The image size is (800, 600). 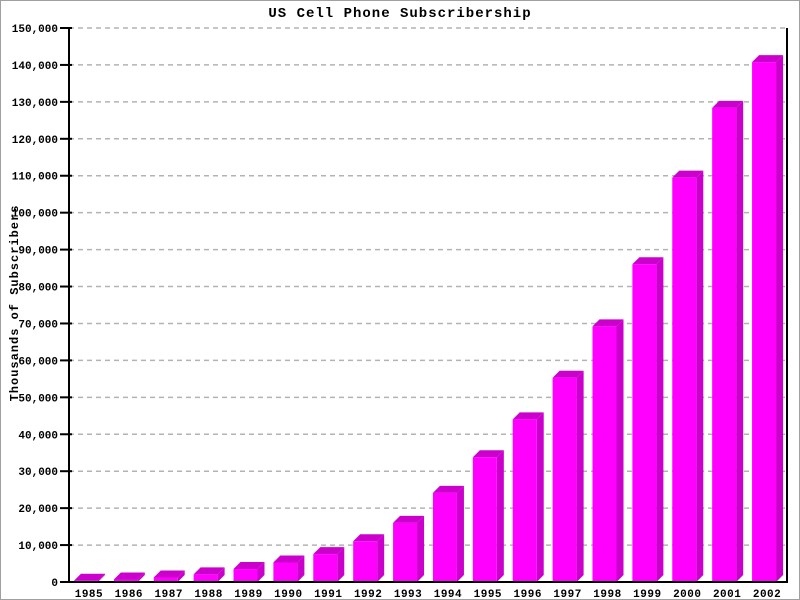 What do you see at coordinates (488, 594) in the screenshot?
I see `x-tick-label: 1995` at bounding box center [488, 594].